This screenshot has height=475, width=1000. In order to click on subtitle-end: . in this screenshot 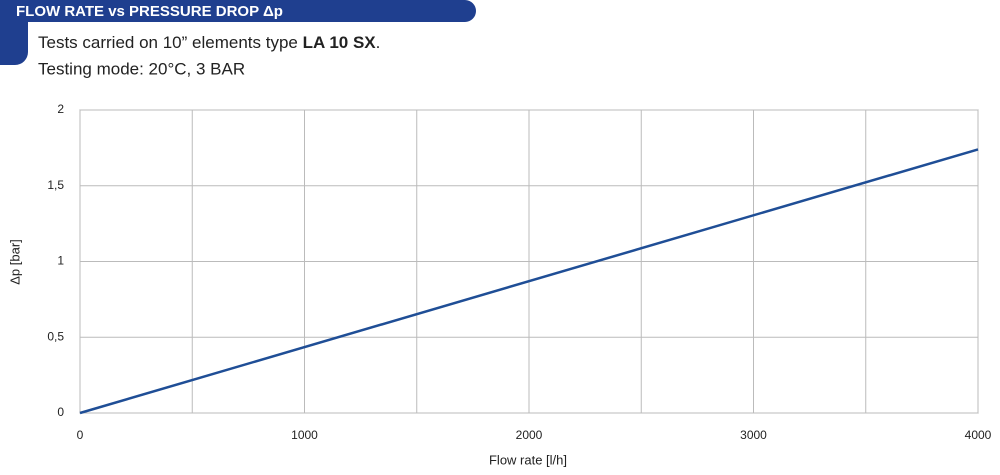, I will do `click(378, 42)`.